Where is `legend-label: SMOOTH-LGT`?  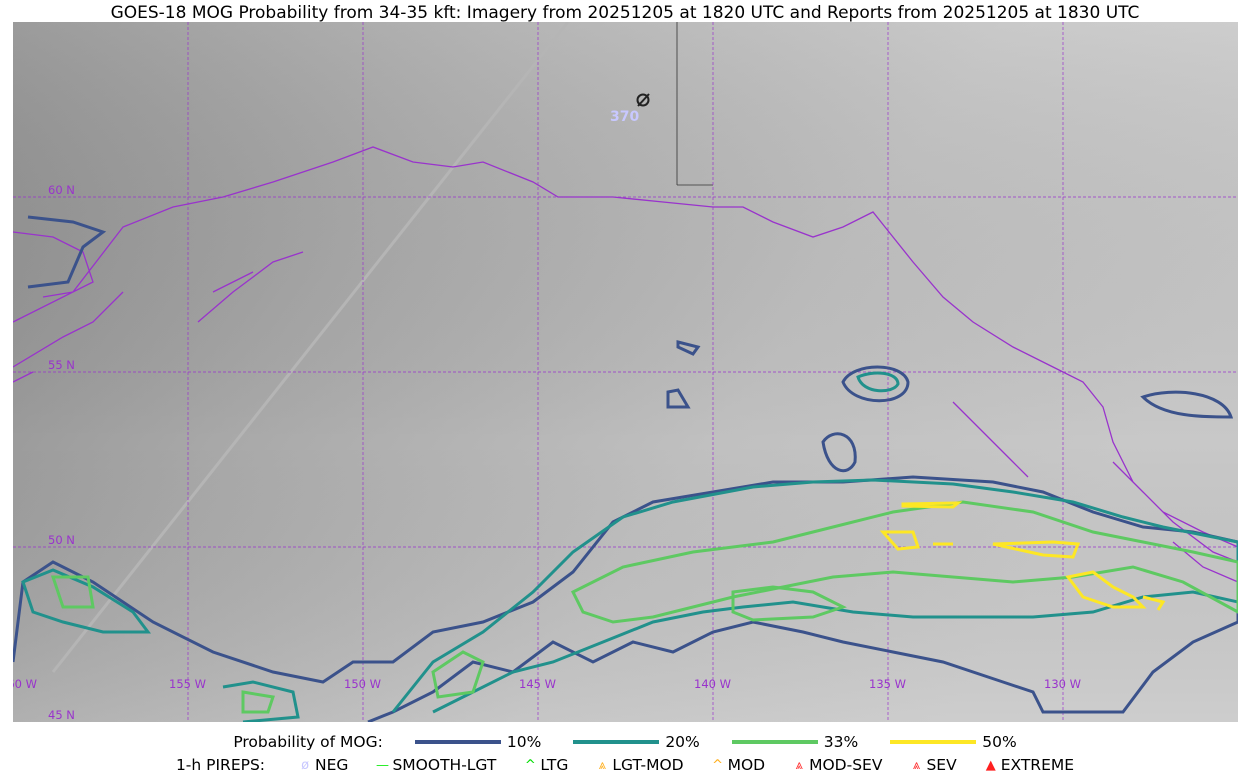
legend-label: SMOOTH-LGT is located at coordinates (444, 765).